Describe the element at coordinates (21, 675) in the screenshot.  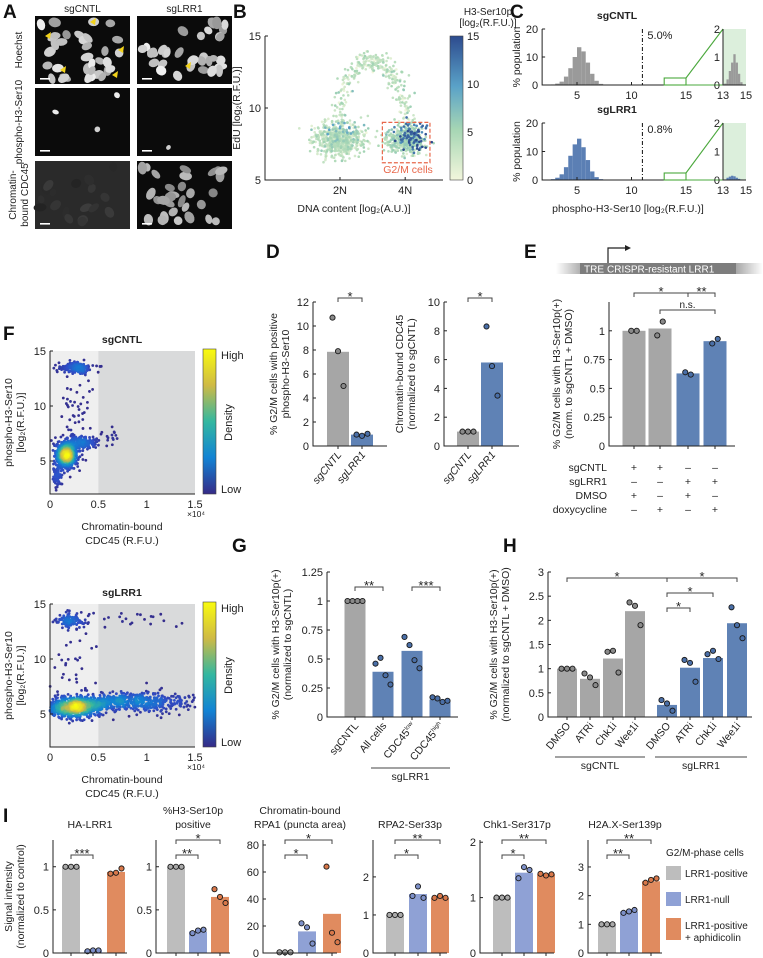
I see `y-axis-label-line: [log₂(R.F.U.)]` at that location.